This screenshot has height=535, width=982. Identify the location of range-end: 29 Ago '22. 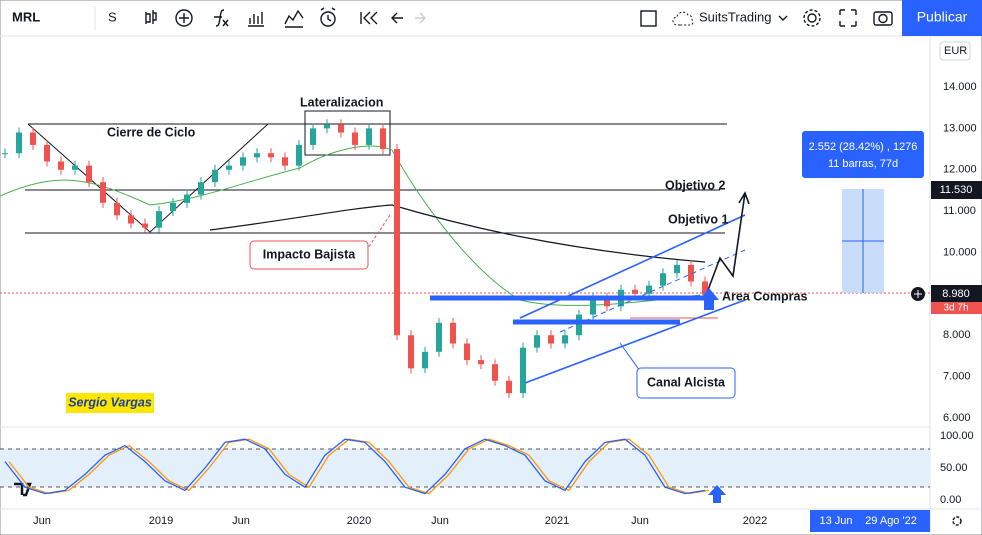
(891, 521).